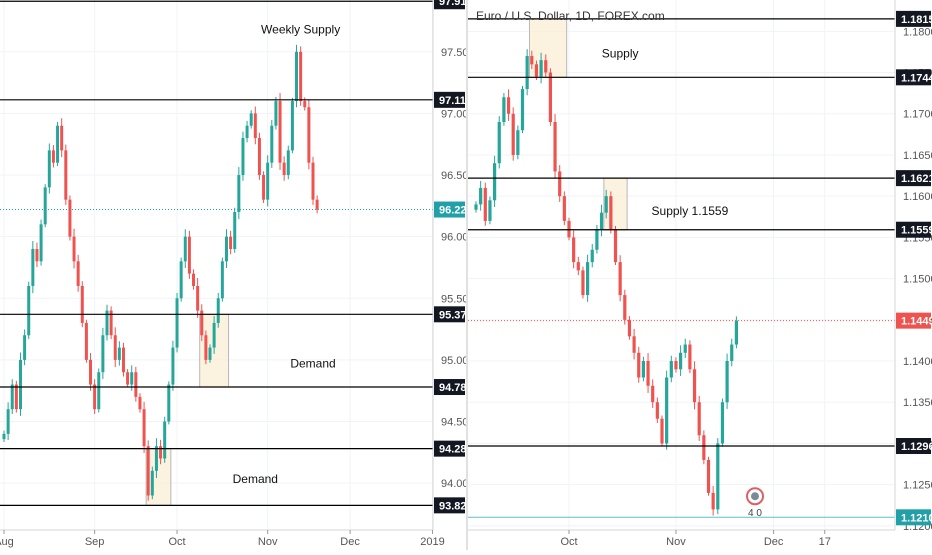 The image size is (932, 555). I want to click on price-label: 1.12969, so click(916, 447).